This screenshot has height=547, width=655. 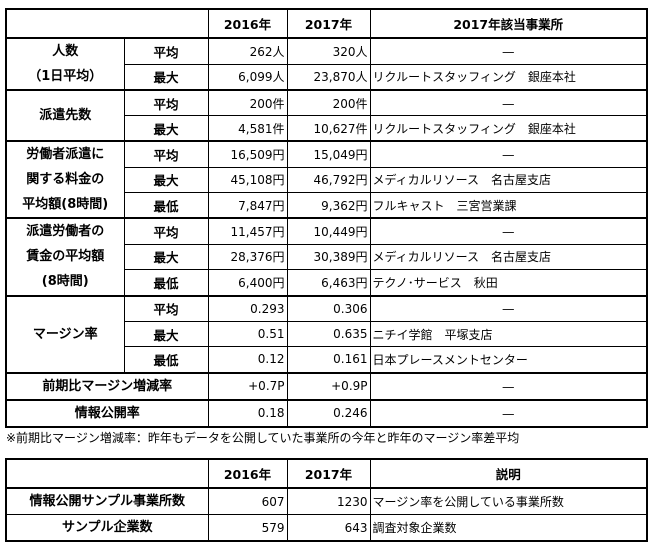 What do you see at coordinates (107, 528) in the screenshot?
I see `row-label: サンプル企業数` at bounding box center [107, 528].